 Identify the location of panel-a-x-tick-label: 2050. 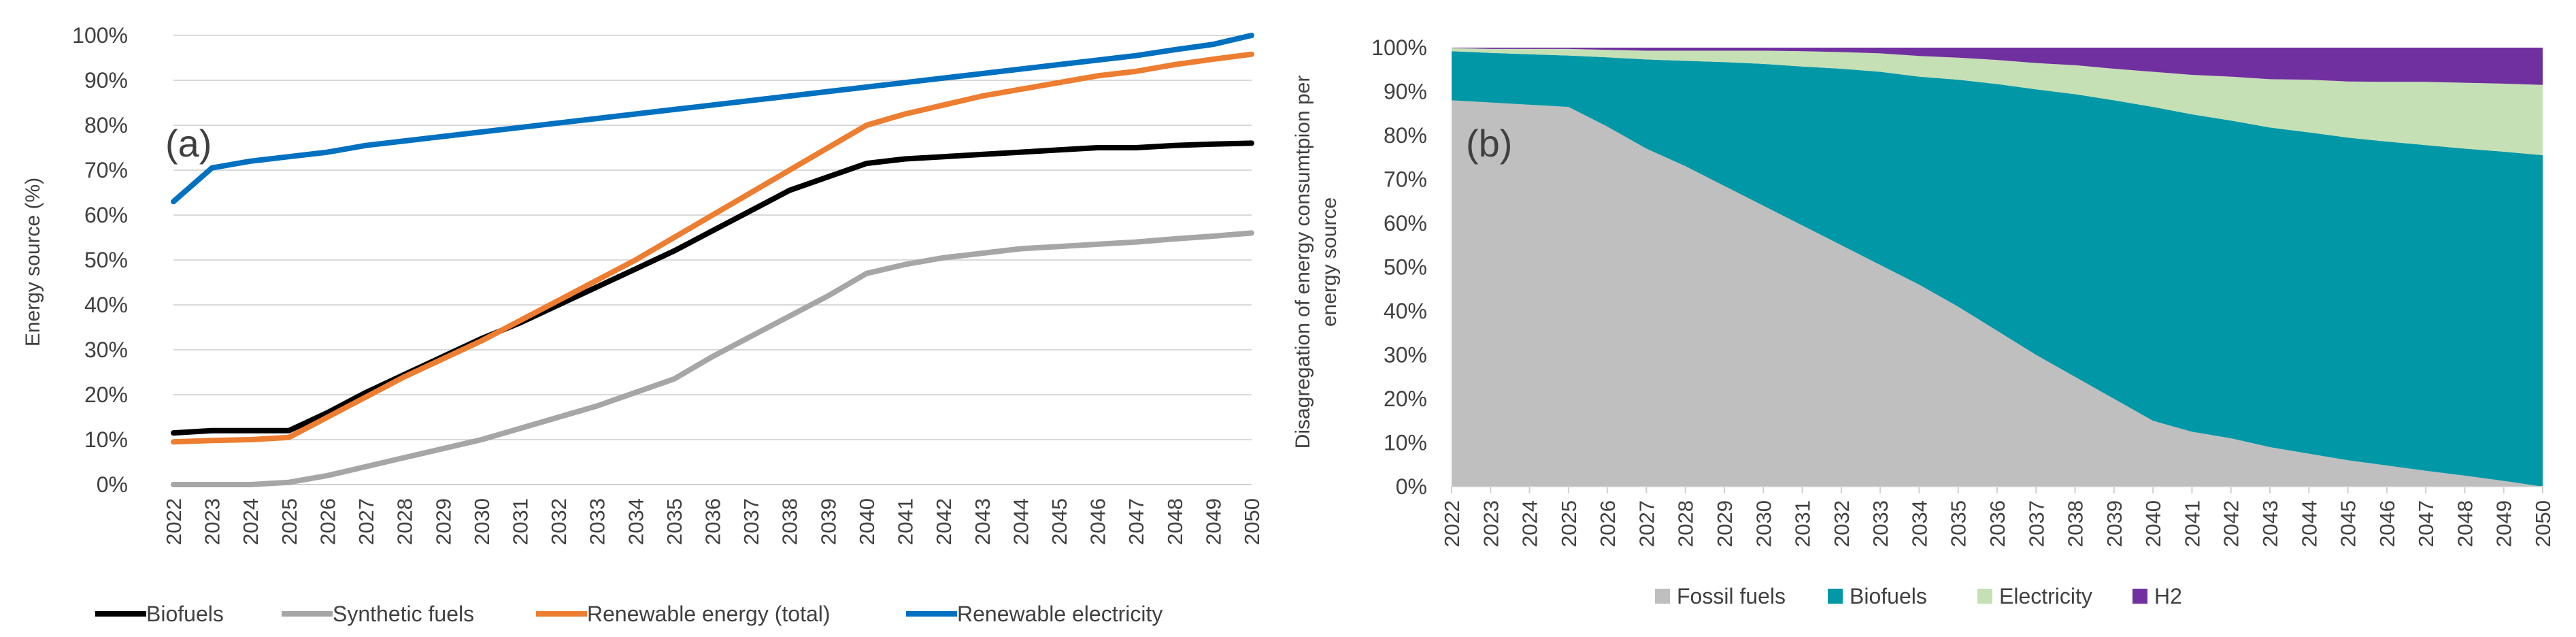
(1252, 521).